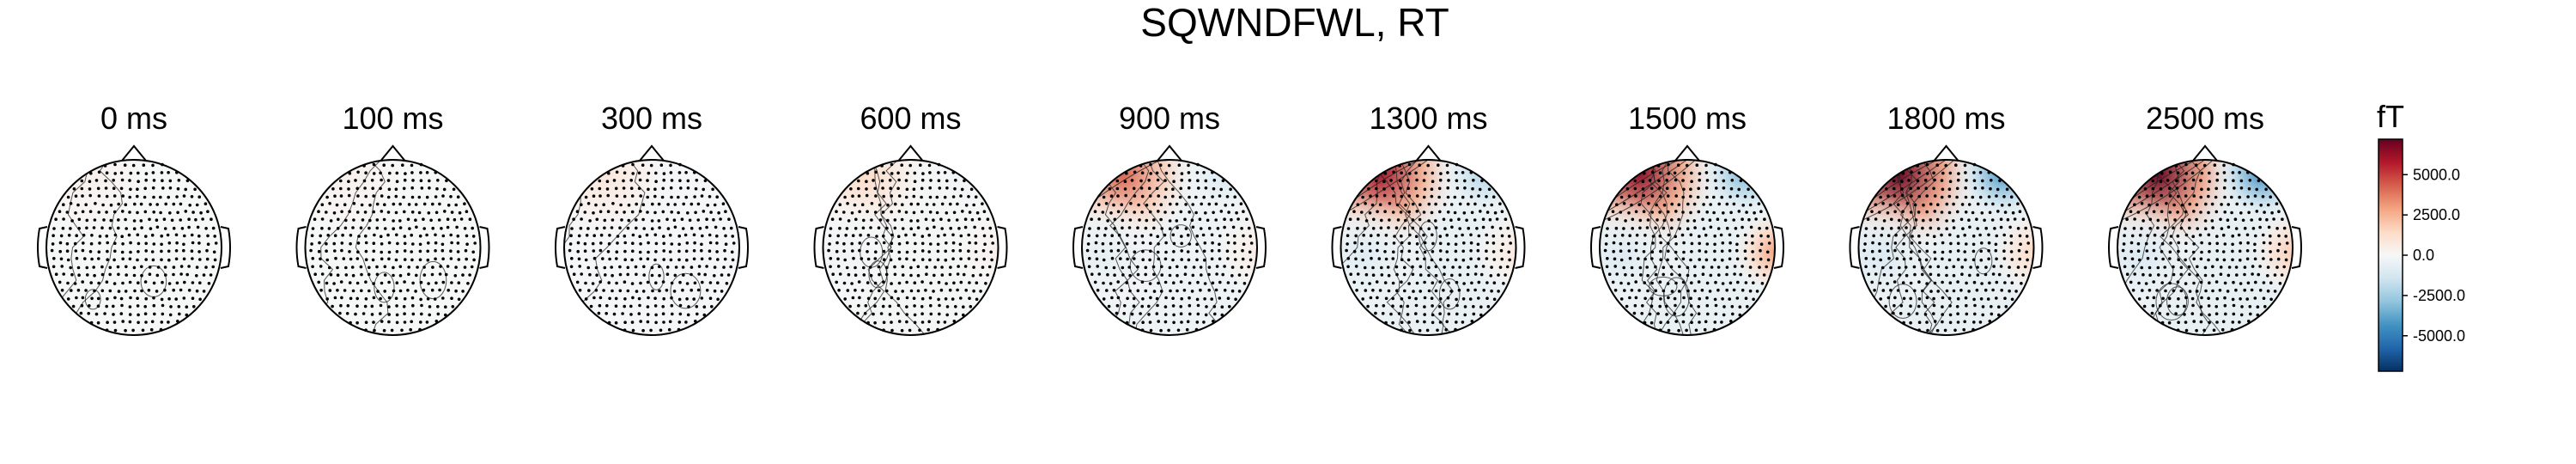 This screenshot has width=2576, height=464. What do you see at coordinates (2421, 235) in the screenshot?
I see `colorbar: fT 5000.0 2500.0 0.0 -2500.0 -5000.0` at bounding box center [2421, 235].